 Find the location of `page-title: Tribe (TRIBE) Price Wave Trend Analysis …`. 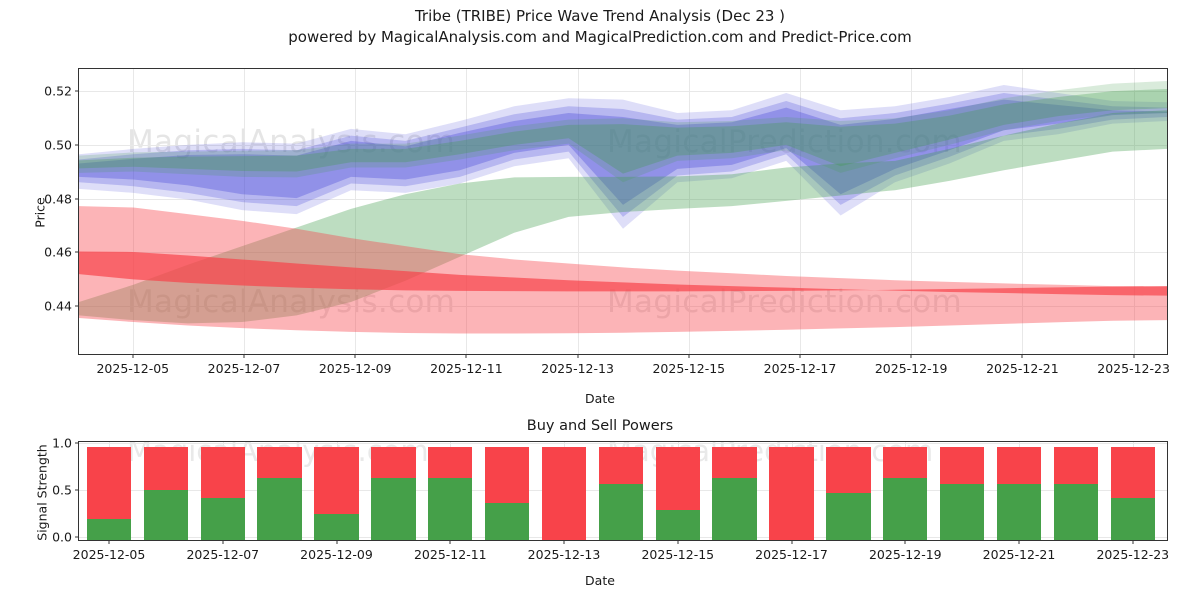

page-title: Tribe (TRIBE) Price Wave Trend Analysis … is located at coordinates (600, 16).